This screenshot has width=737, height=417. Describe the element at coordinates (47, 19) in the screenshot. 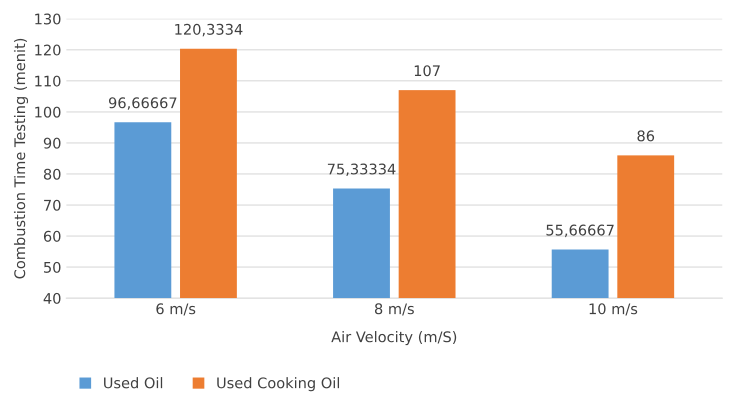

I see `y-tick-label: 130` at that location.